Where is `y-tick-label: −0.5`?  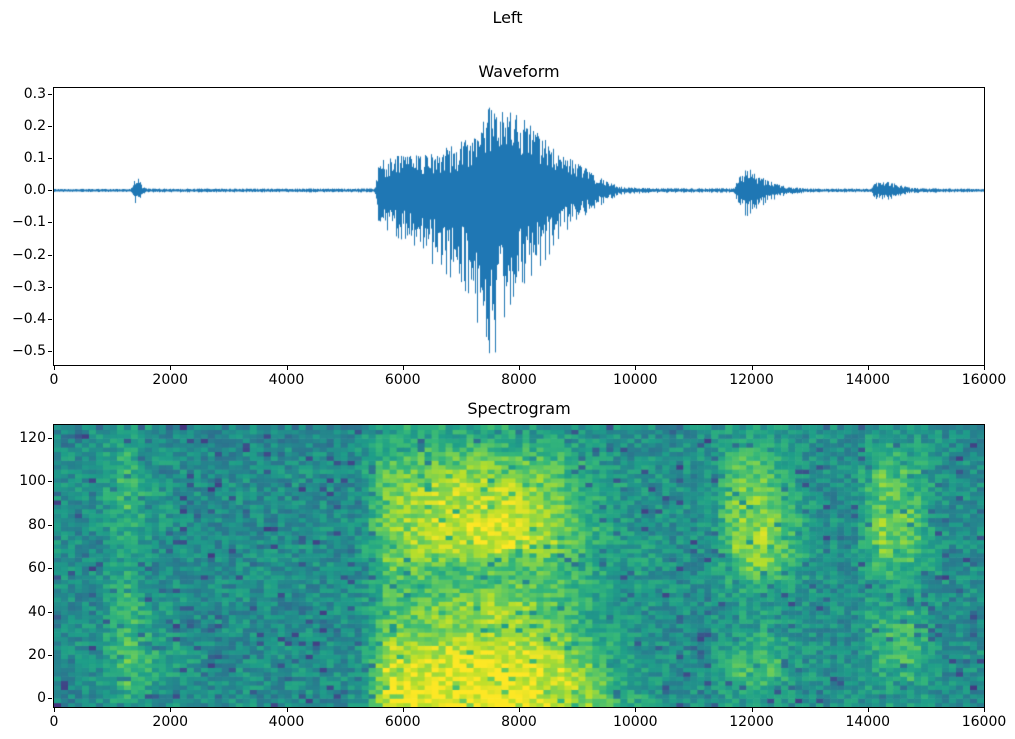 y-tick-label: −0.5 is located at coordinates (29, 350).